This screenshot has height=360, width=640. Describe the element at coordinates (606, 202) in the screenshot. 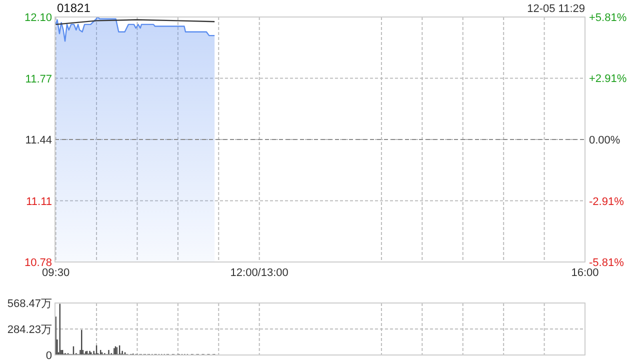

I see `y2-tick-label: -2.91%` at that location.